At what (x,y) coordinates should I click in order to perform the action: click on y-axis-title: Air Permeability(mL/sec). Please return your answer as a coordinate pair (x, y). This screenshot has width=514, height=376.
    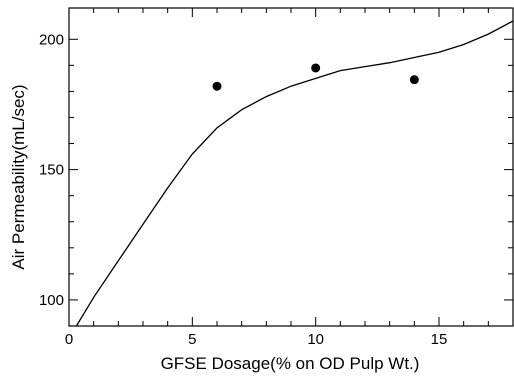
    Looking at the image, I should click on (18, 176).